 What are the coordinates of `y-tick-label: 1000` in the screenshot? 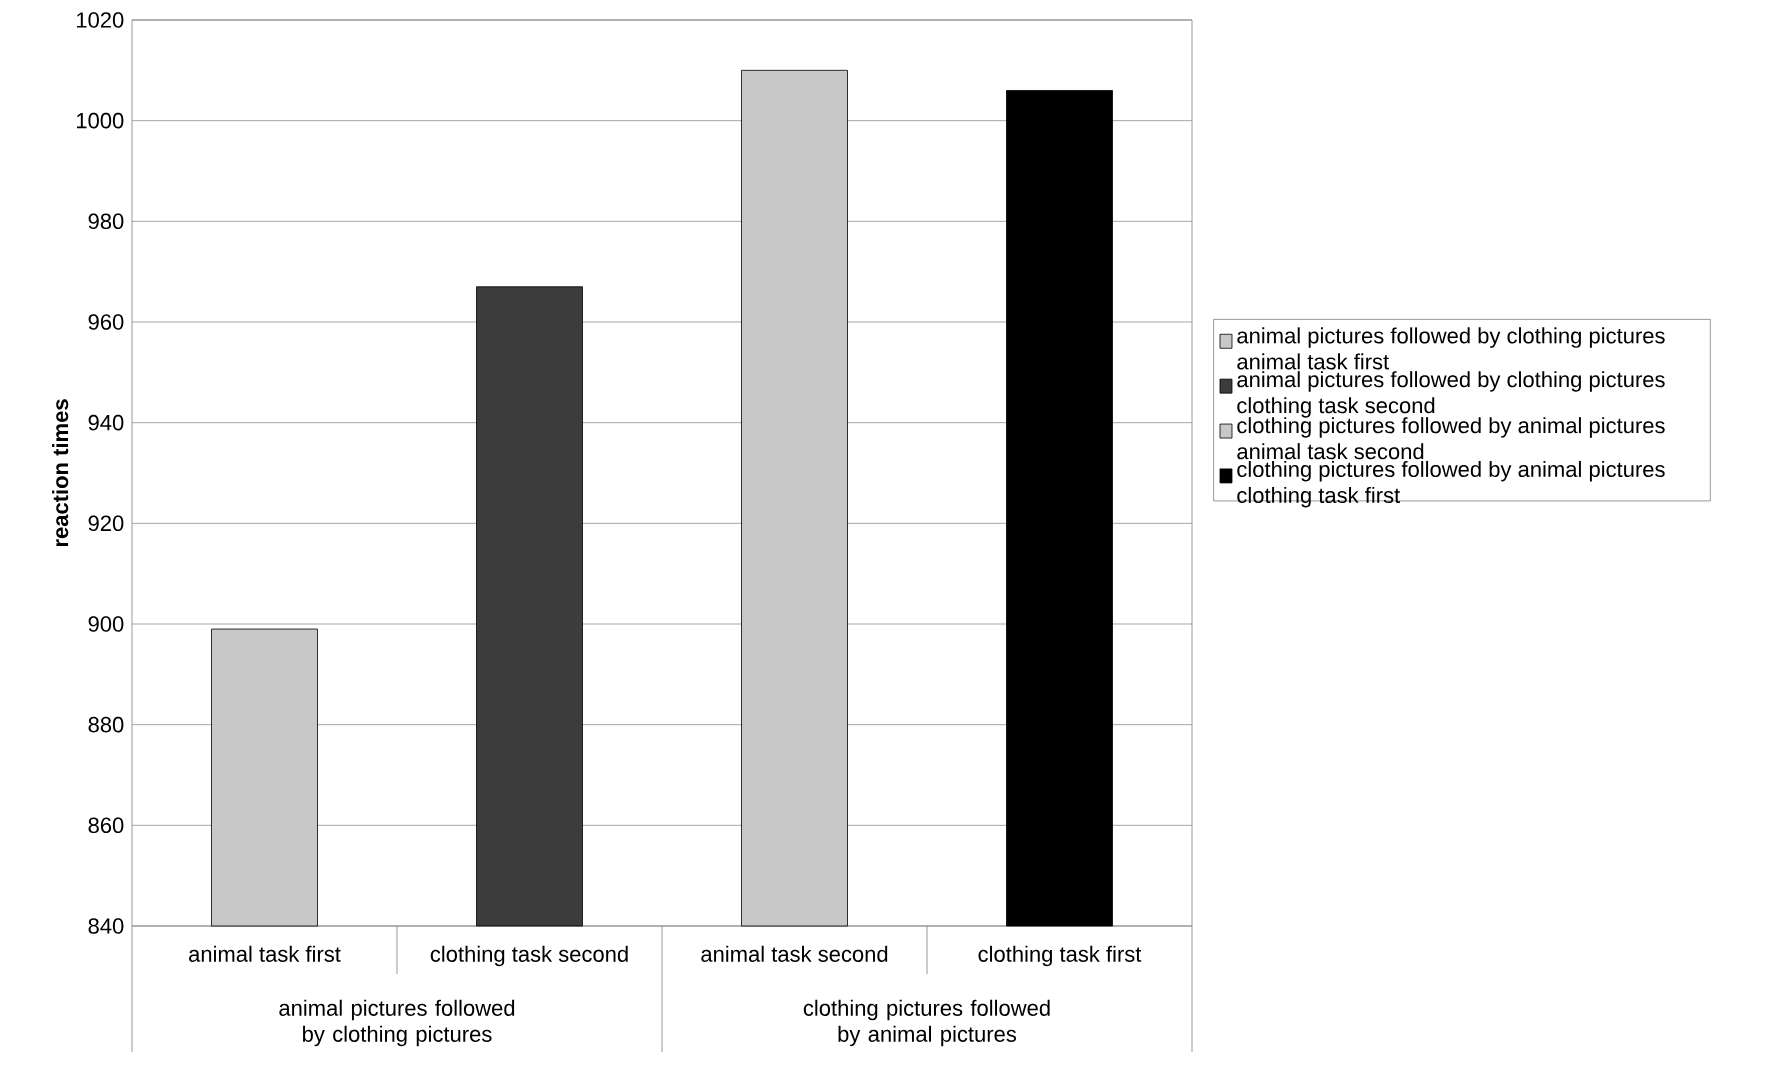 It's located at (100, 120).